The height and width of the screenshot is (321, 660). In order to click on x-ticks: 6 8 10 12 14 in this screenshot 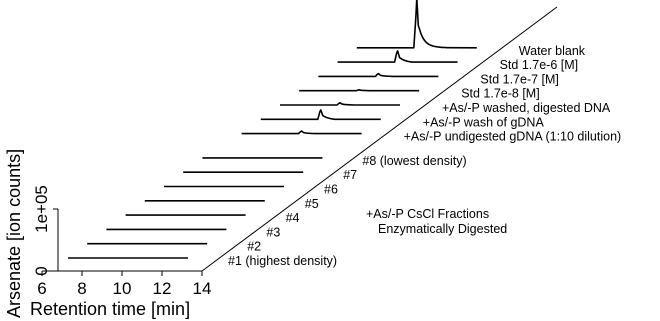, I will do `click(124, 284)`.